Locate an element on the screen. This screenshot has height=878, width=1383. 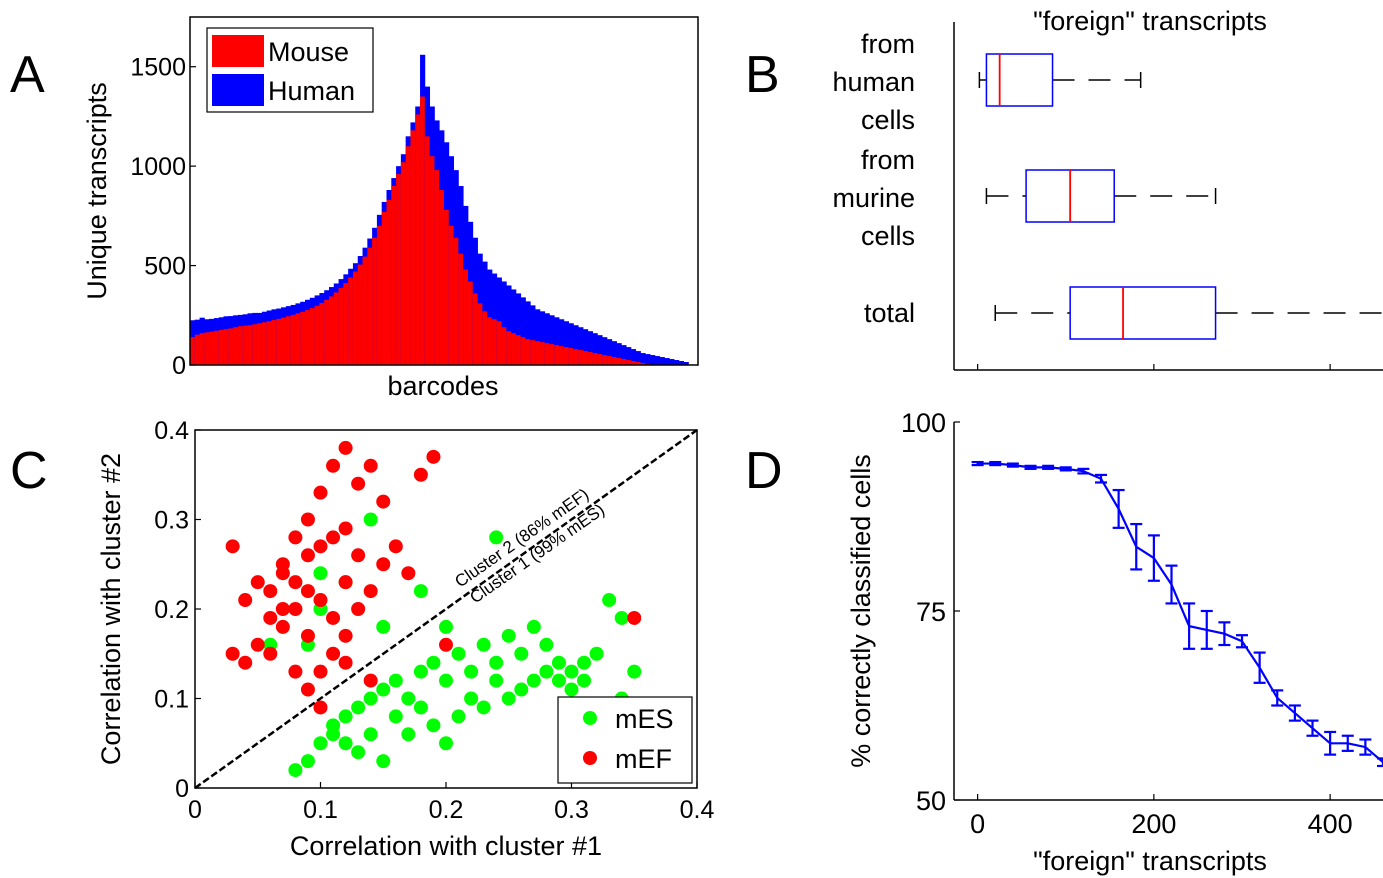
panel-label-c: C is located at coordinates (29, 471).